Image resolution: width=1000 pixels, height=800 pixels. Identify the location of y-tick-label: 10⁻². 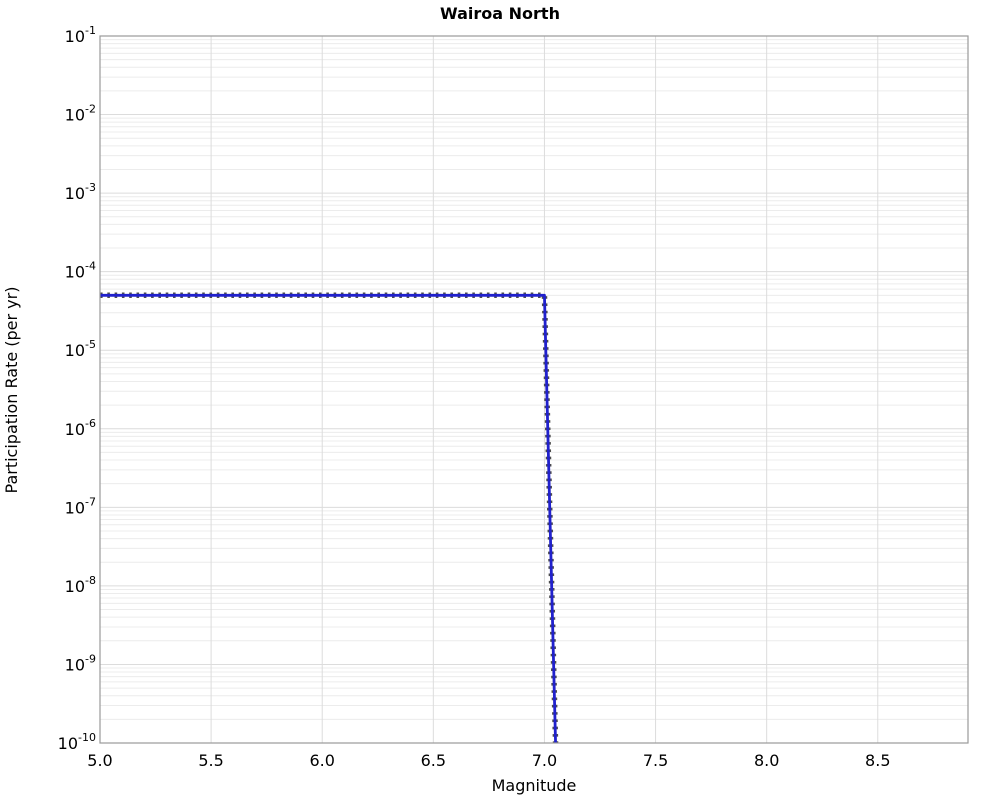
(80, 114).